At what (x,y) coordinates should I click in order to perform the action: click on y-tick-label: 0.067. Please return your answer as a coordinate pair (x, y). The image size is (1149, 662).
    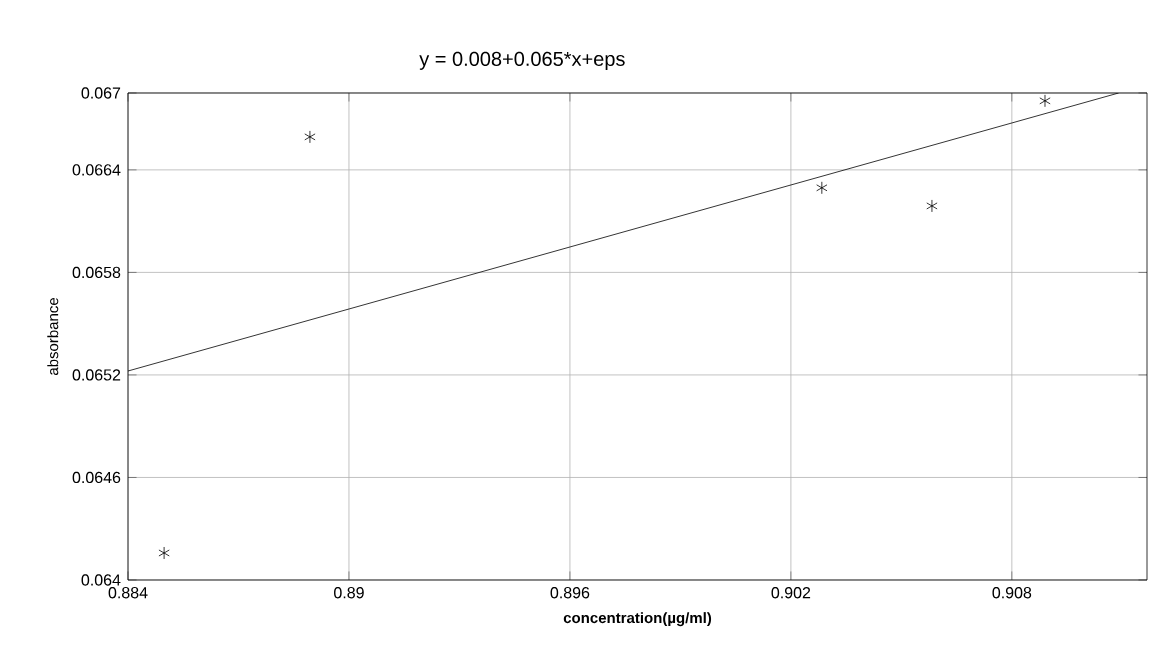
    Looking at the image, I should click on (101, 93).